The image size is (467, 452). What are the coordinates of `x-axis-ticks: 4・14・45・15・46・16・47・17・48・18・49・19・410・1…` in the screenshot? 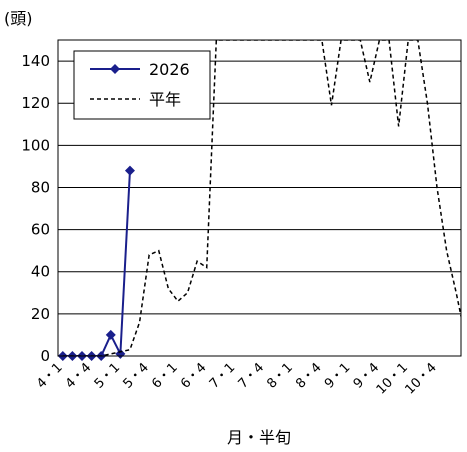 It's located at (237, 378).